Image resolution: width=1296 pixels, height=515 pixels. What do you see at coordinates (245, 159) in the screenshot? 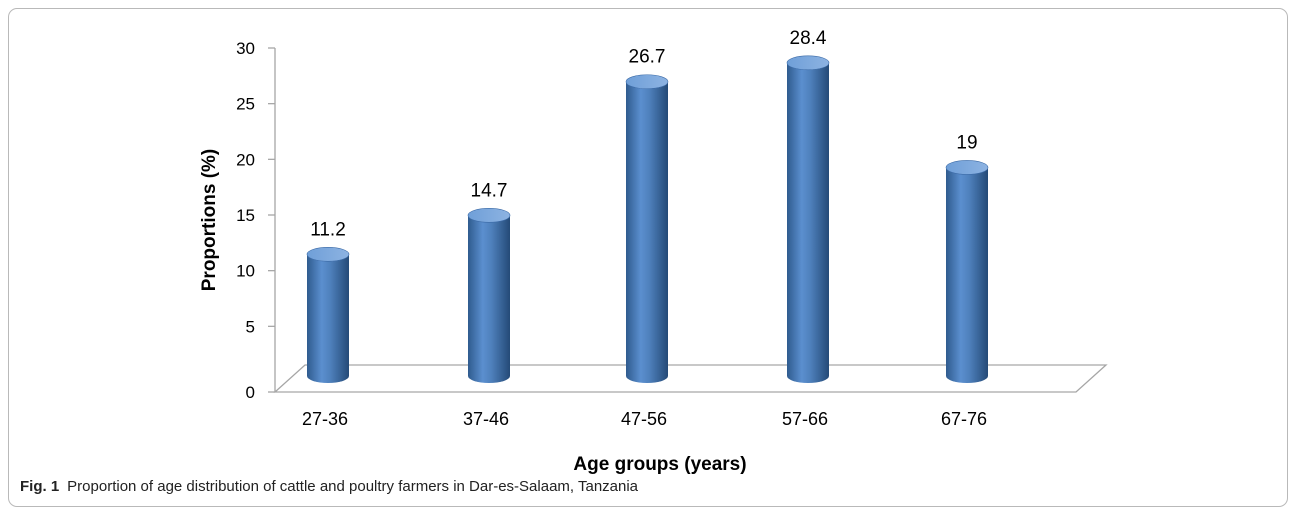
I see `y-tick-label: 20` at bounding box center [245, 159].